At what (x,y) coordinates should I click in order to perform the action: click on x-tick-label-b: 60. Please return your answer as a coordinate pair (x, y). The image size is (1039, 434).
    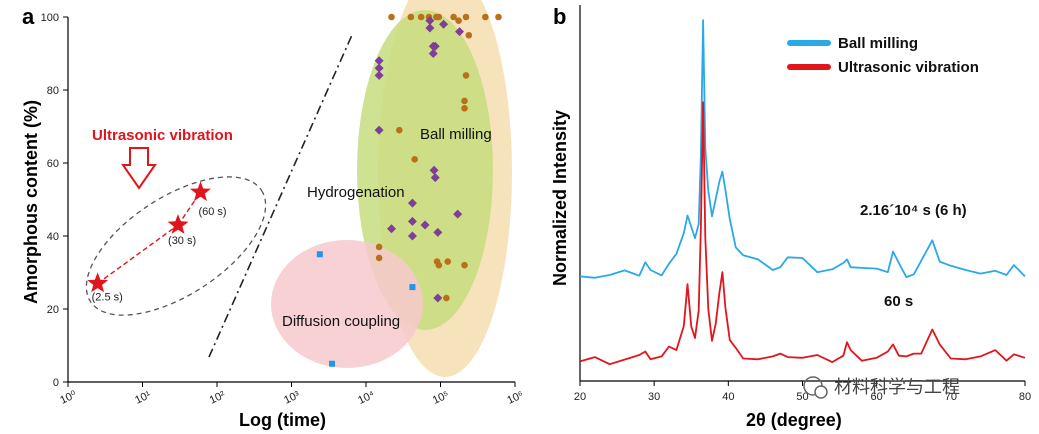
    Looking at the image, I should click on (877, 397).